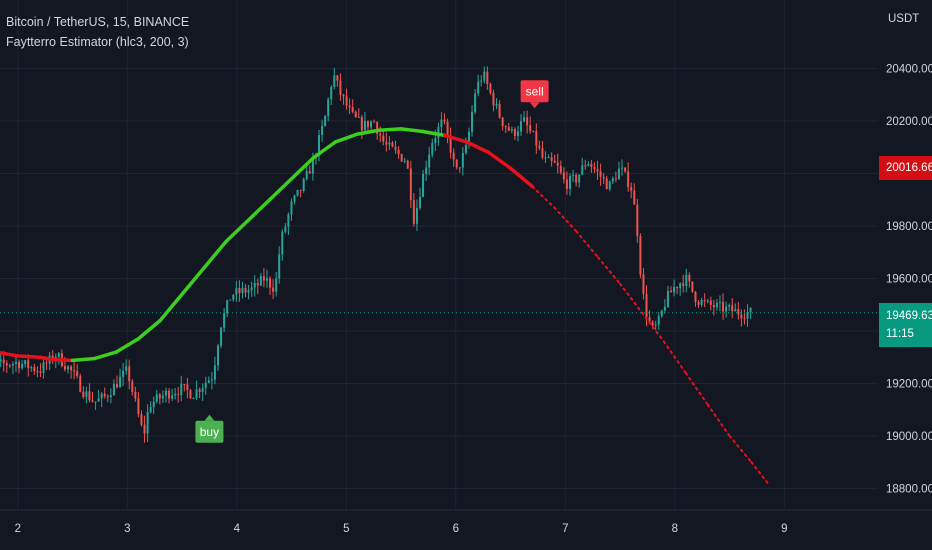  Describe the element at coordinates (209, 417) in the screenshot. I see `buy-signal-pointer` at that location.